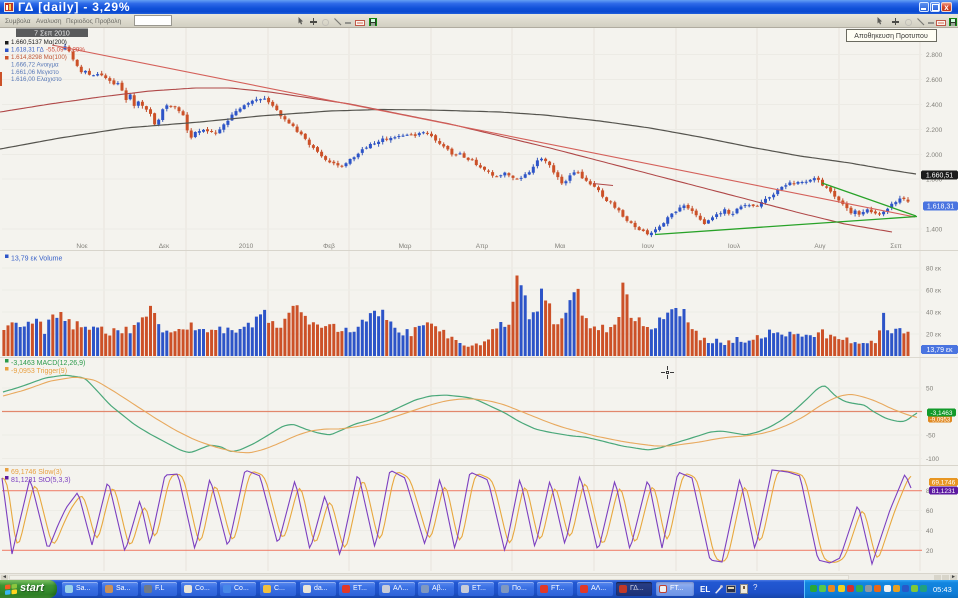 The image size is (958, 598). Describe the element at coordinates (934, 130) in the screenshot. I see `svg-text: 2.200` at that location.